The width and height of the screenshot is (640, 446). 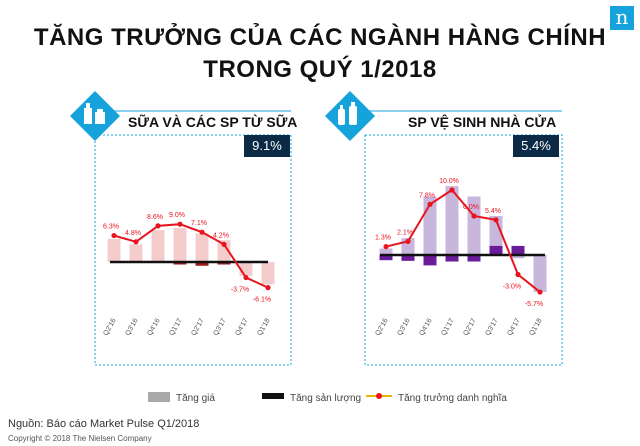 What do you see at coordinates (622, 18) in the screenshot?
I see `nielsen-logo: n` at bounding box center [622, 18].